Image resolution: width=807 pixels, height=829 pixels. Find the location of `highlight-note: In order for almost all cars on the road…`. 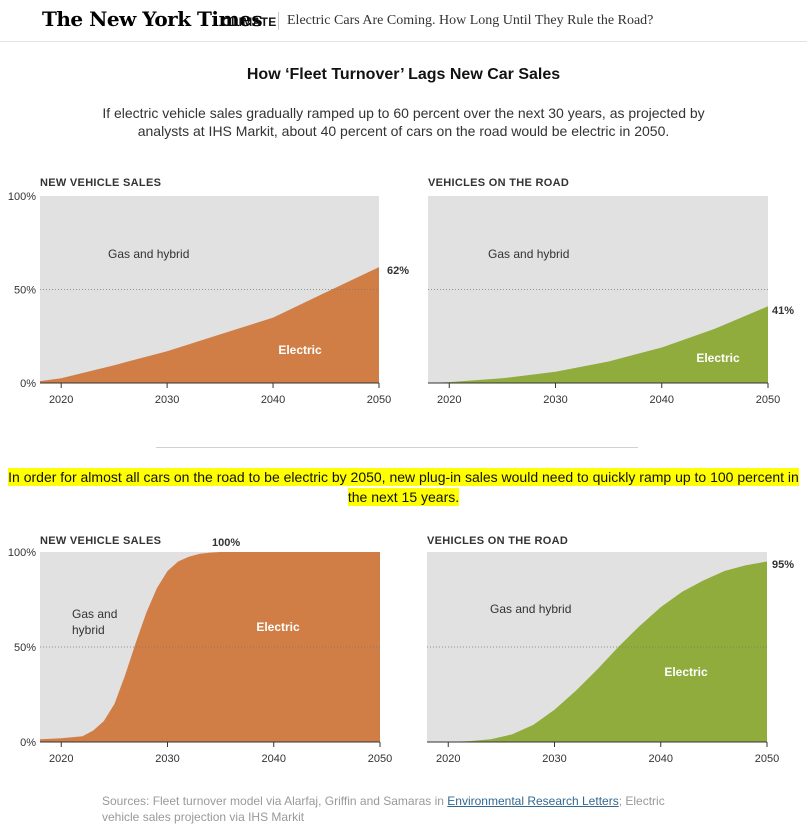

highlight-note: In order for almost all cars on the road… is located at coordinates (403, 487).